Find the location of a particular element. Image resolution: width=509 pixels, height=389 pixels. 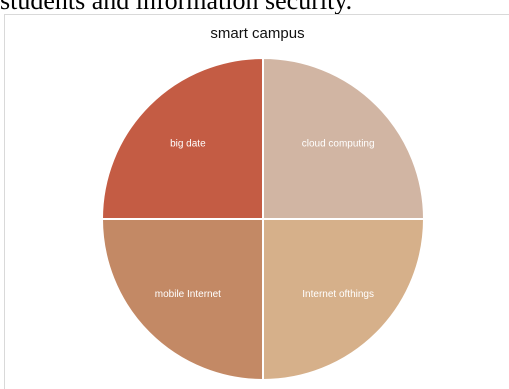

document-text-line: students and information security. is located at coordinates (176, 7).